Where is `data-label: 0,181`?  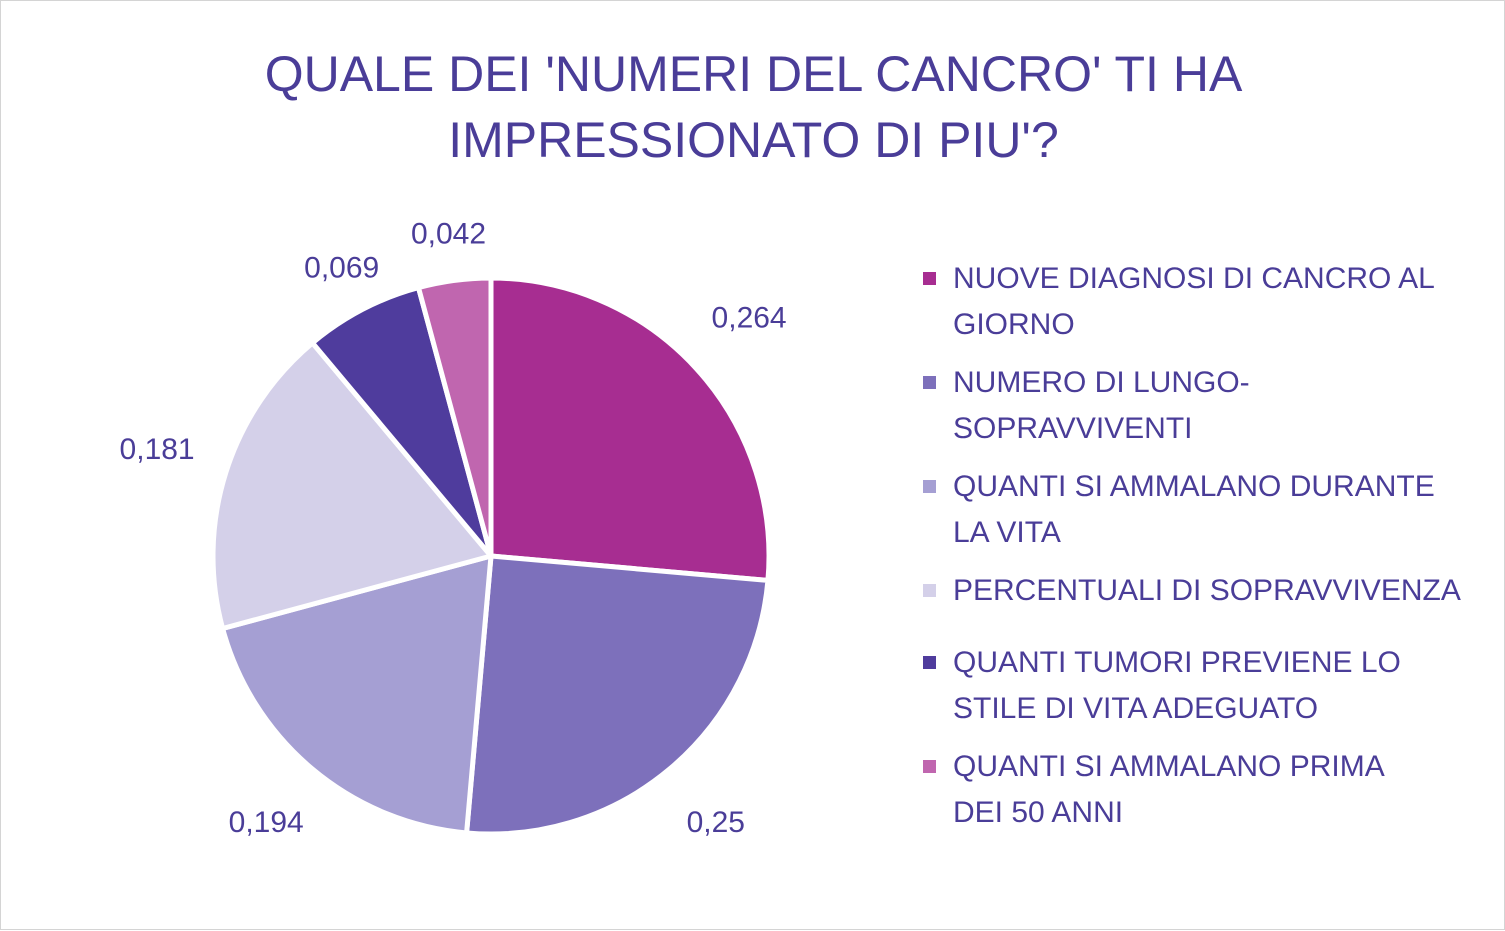 data-label: 0,181 is located at coordinates (157, 449).